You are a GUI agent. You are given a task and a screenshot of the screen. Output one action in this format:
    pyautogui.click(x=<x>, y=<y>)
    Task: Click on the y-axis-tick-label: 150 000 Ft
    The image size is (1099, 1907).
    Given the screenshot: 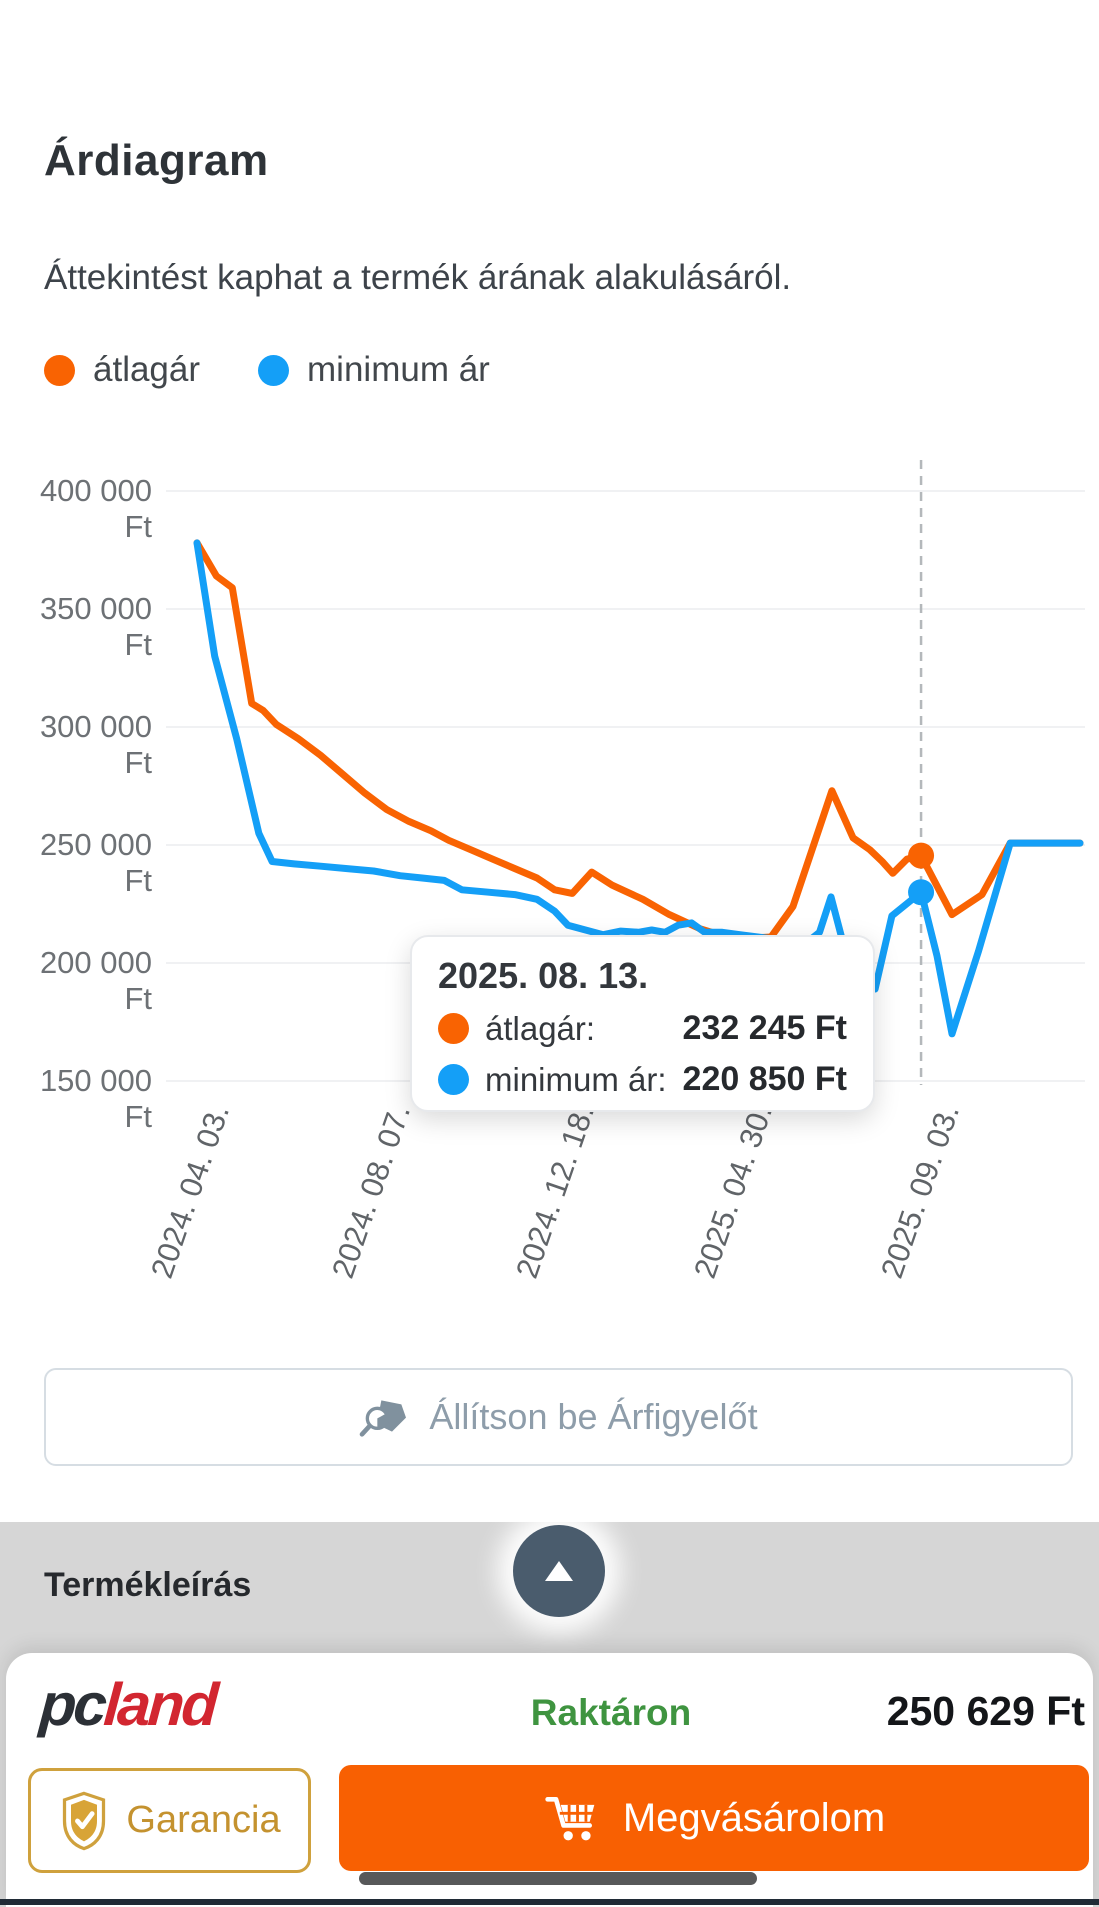 What is the action you would take?
    pyautogui.click(x=95, y=1098)
    